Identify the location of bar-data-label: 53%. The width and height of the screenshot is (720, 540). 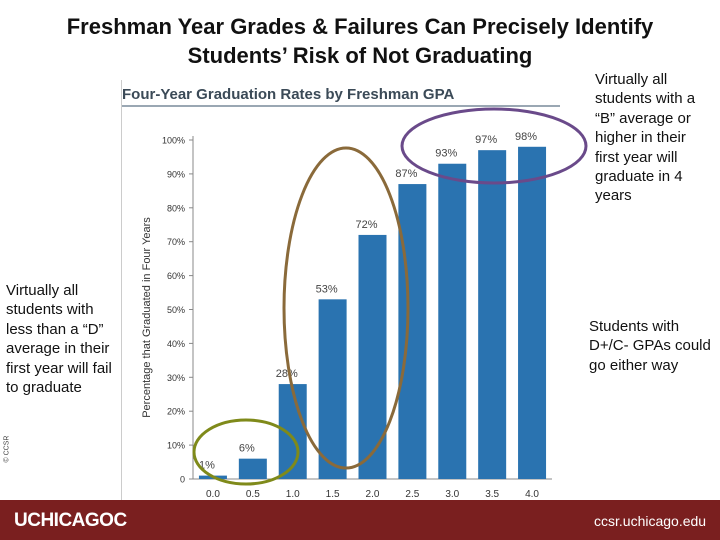
(327, 289).